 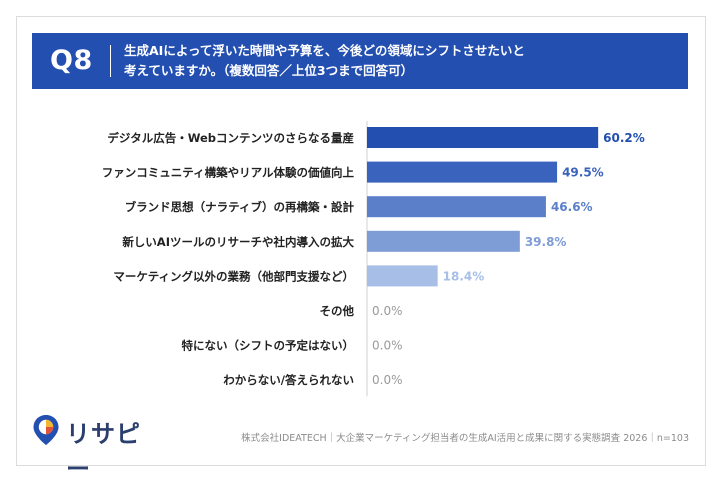 What do you see at coordinates (583, 173) in the screenshot?
I see `value-label: 49.5%` at bounding box center [583, 173].